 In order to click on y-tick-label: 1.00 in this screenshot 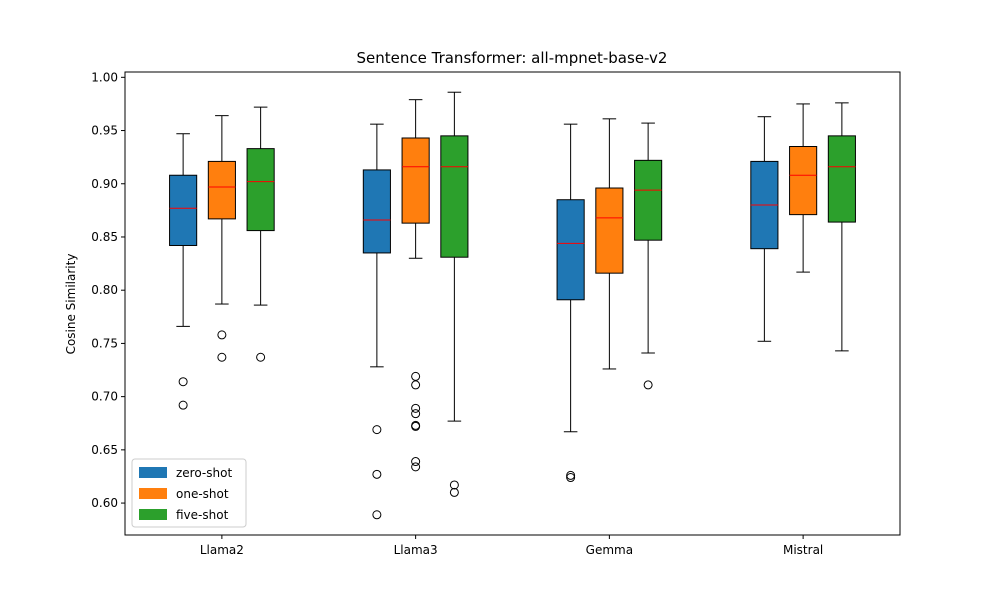, I will do `click(104, 77)`.